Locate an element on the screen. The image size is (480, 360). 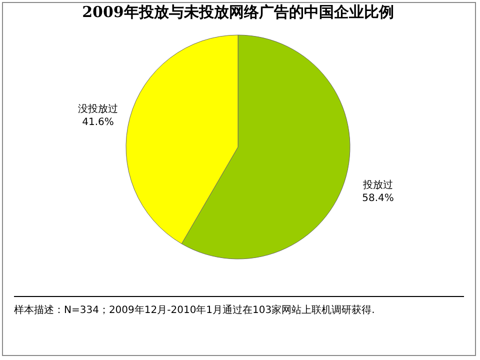
data-label: 58.4% is located at coordinates (378, 198).